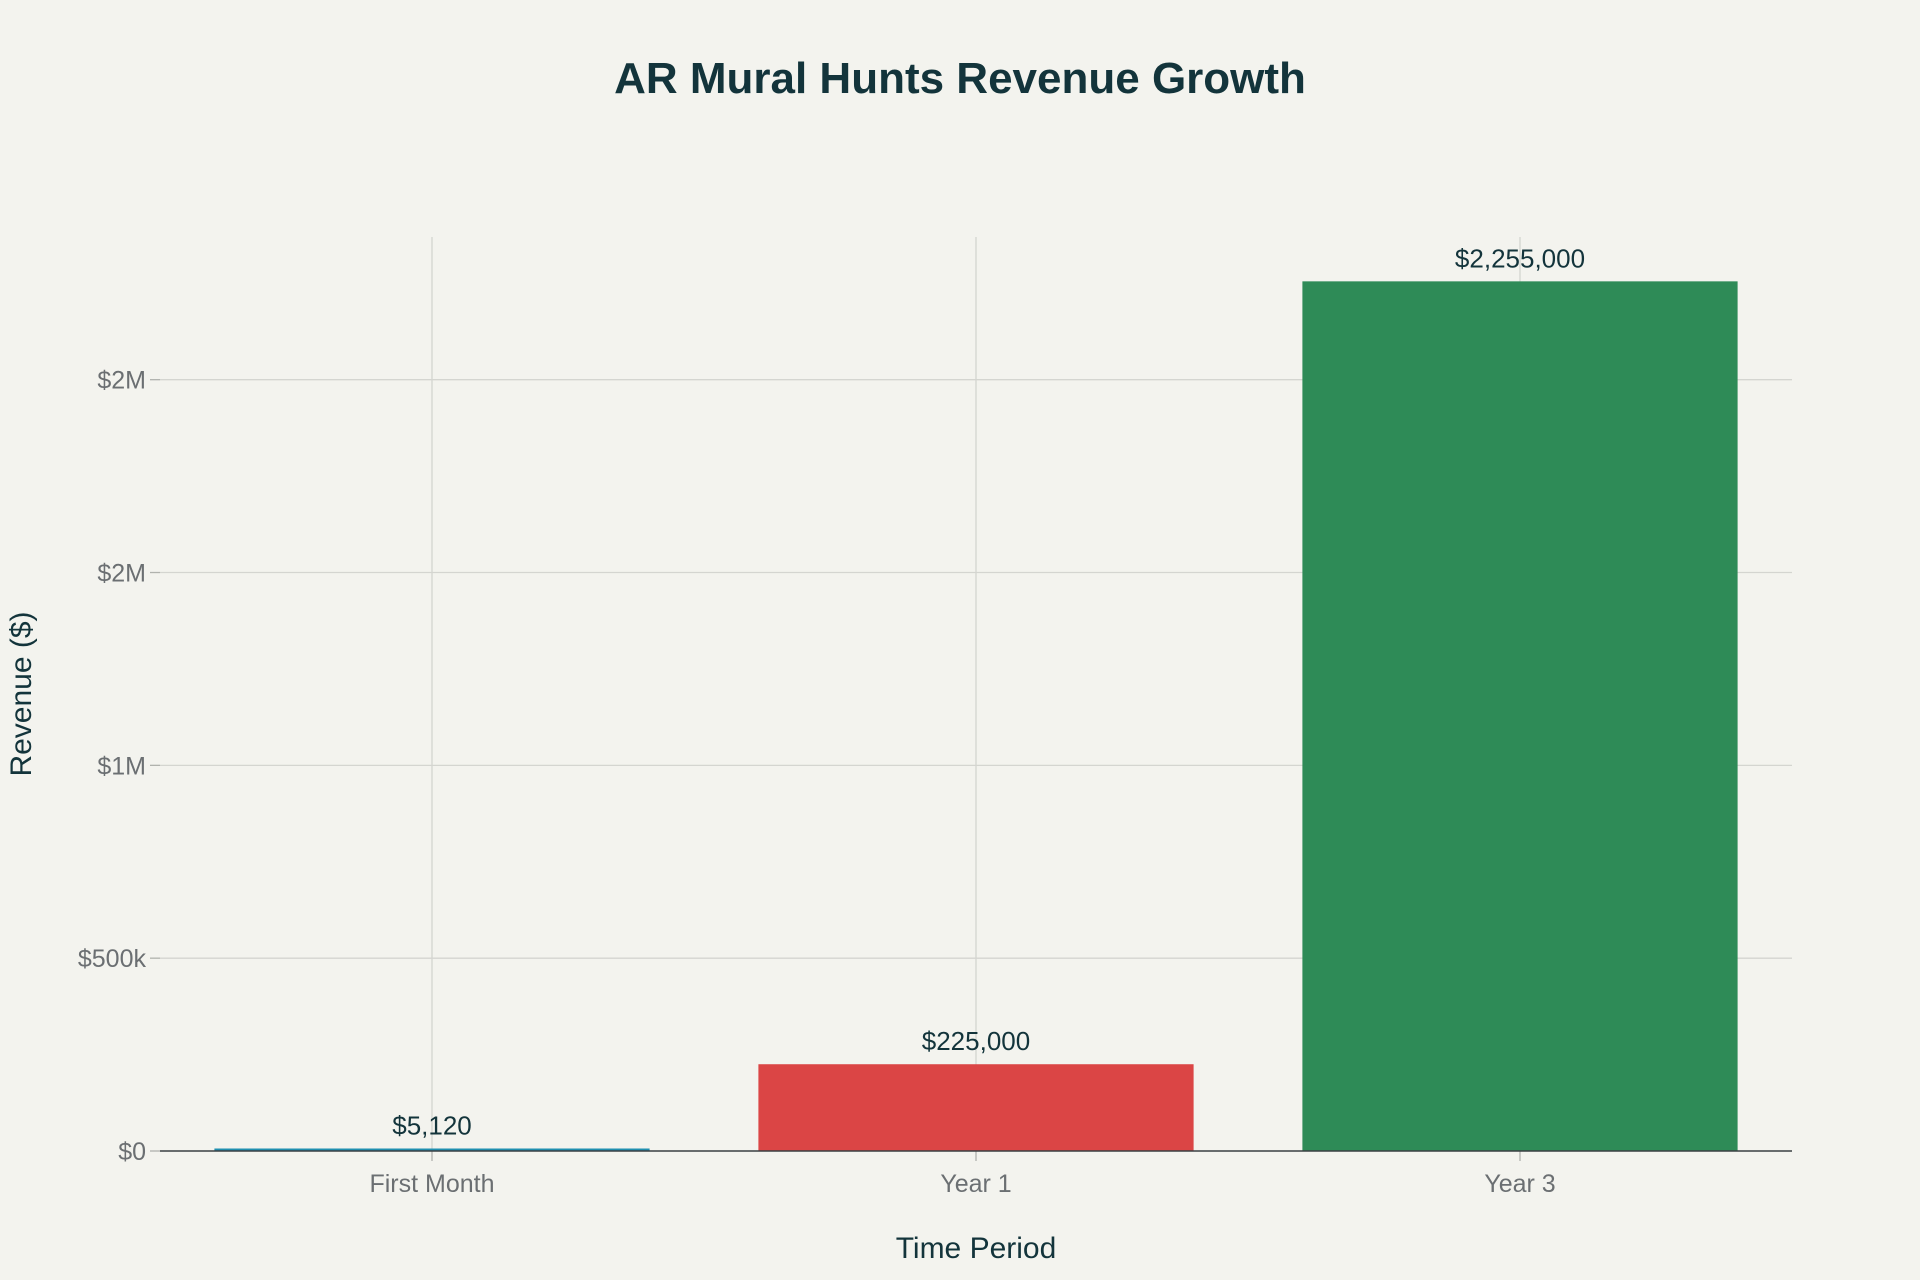 The height and width of the screenshot is (1280, 1920). I want to click on bar-value-label: $2,255,000, so click(1520, 258).